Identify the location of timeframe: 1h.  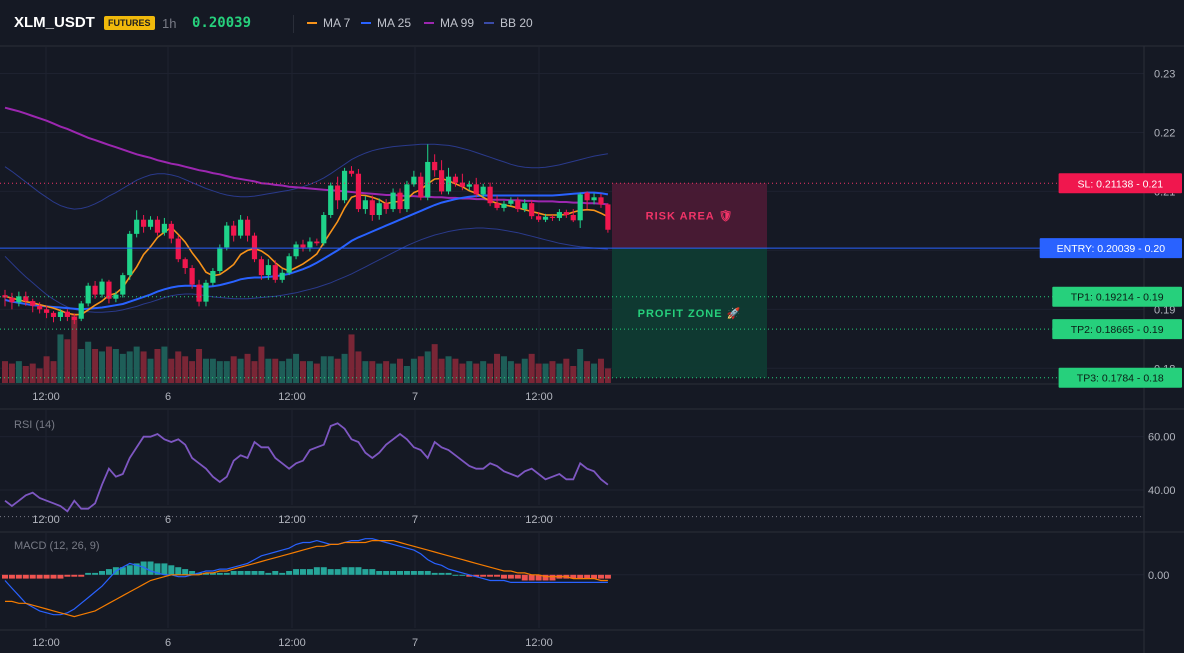
(169, 23).